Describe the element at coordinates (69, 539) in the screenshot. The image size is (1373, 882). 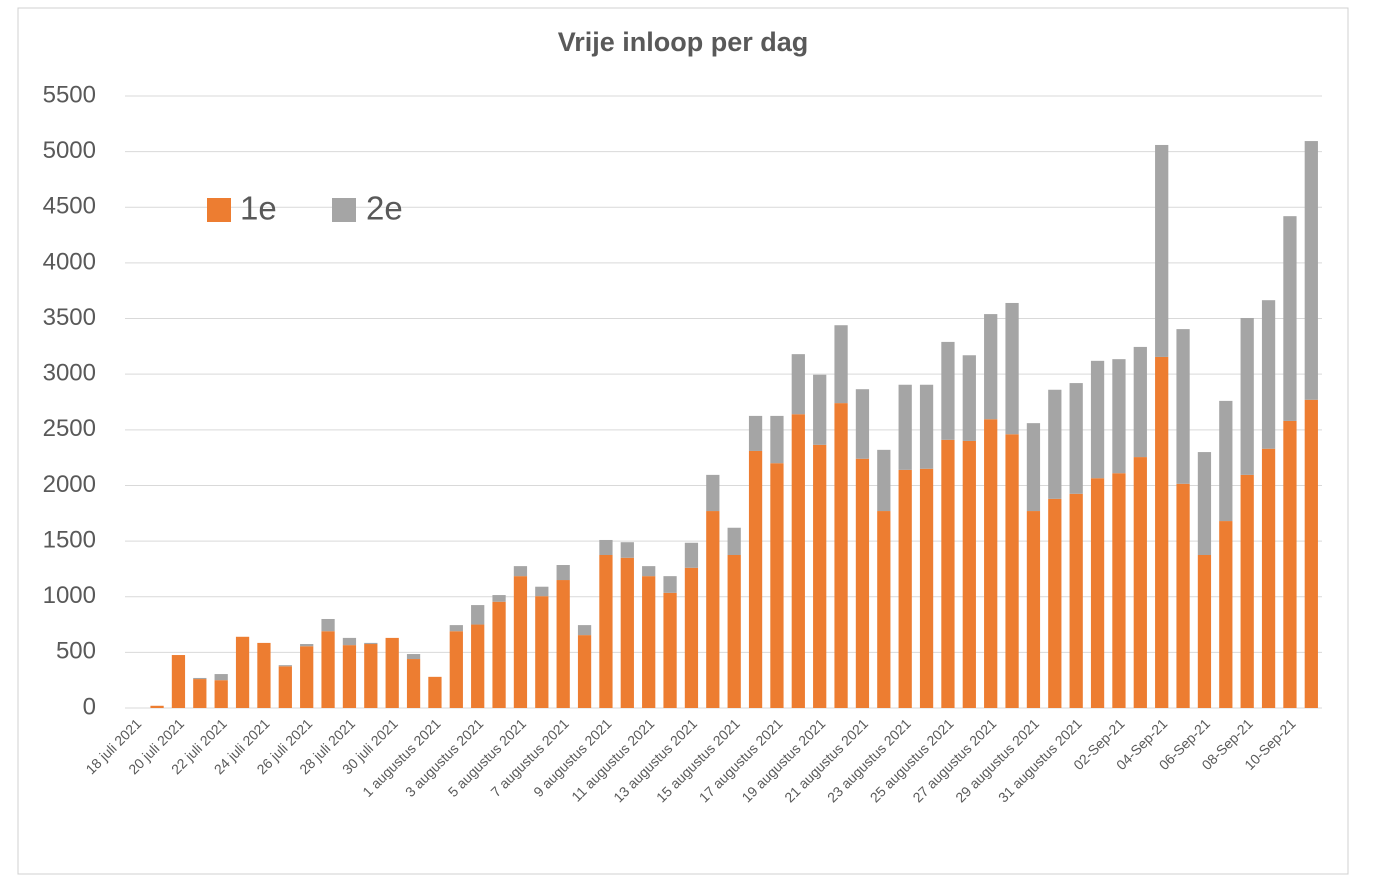
I see `y-tick-label: 1500` at that location.